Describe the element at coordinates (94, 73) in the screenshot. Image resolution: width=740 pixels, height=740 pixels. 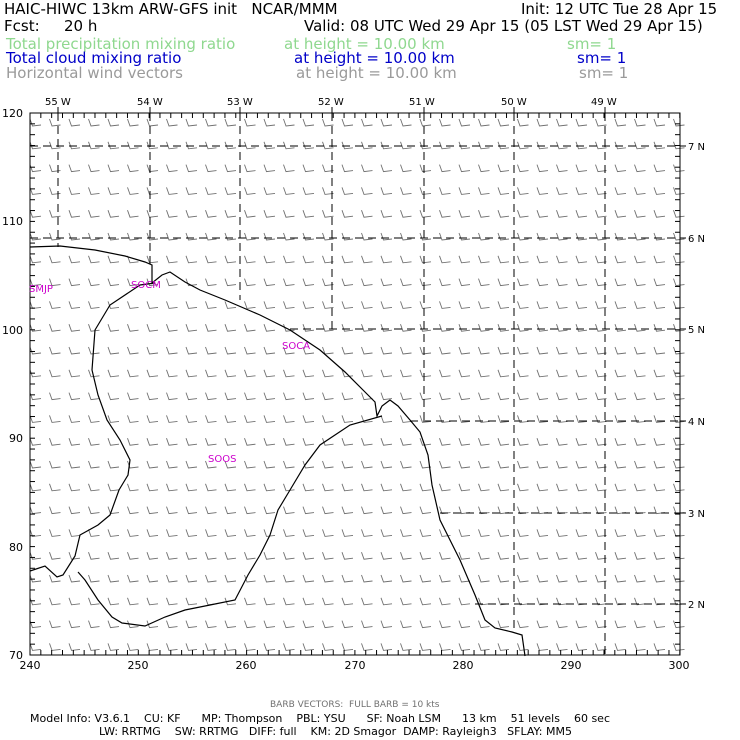
I see `field-3-name: Horizontal wind vectors` at that location.